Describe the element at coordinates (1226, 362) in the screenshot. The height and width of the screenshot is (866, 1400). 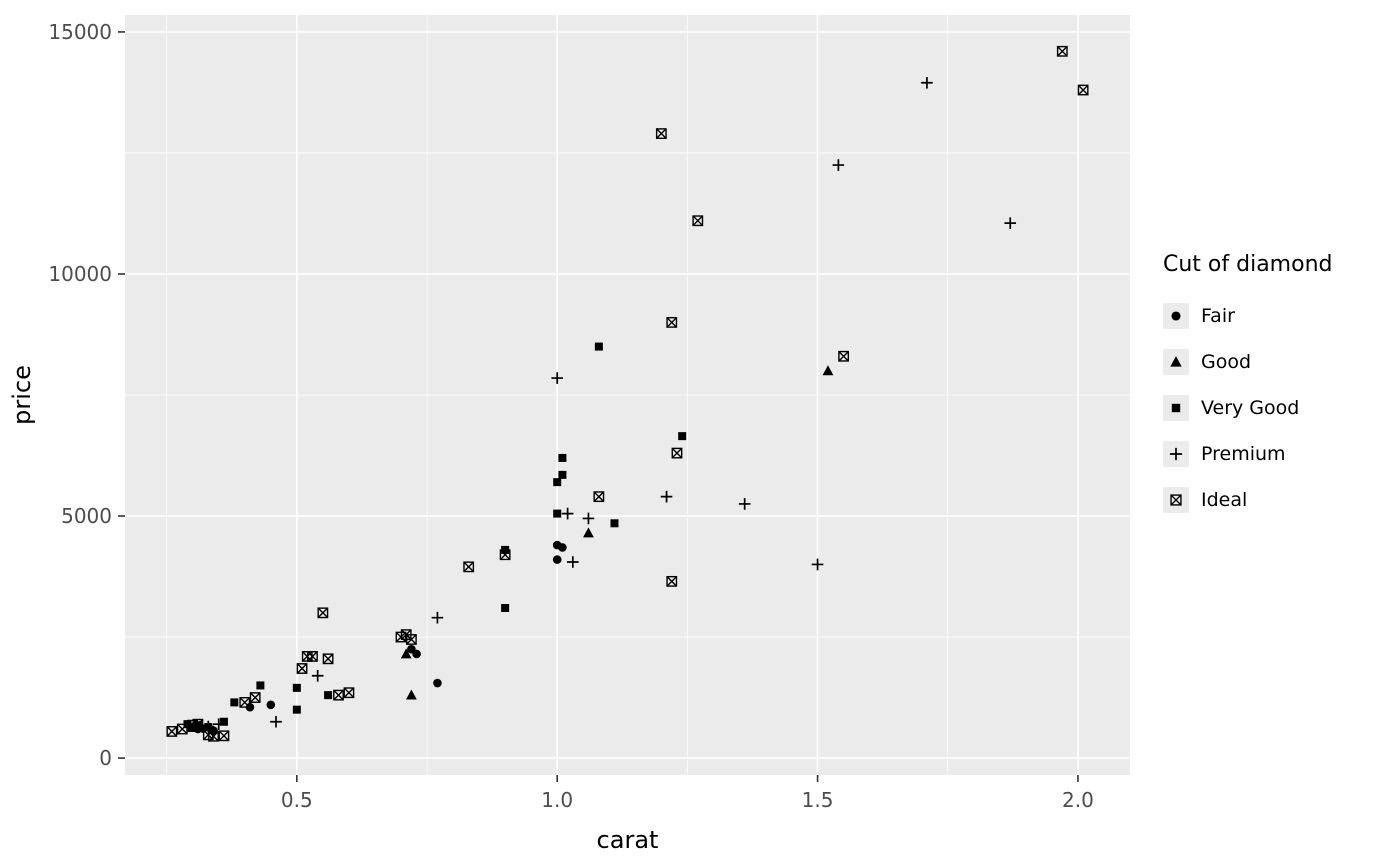
I see `legend-label-good: Good` at that location.